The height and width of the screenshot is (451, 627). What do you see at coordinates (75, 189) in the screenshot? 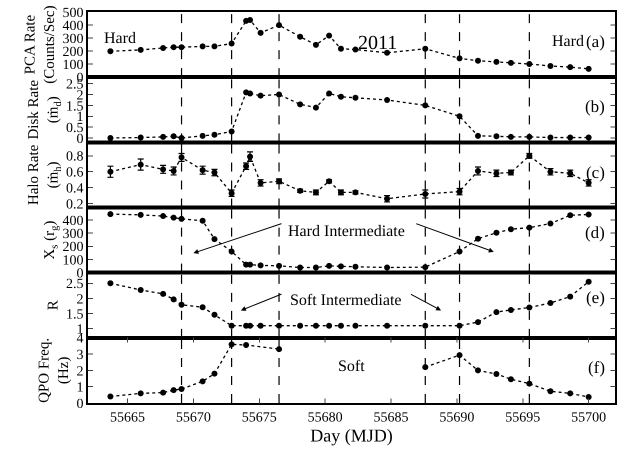
I see `y-tick-label: 0.4` at bounding box center [75, 189].